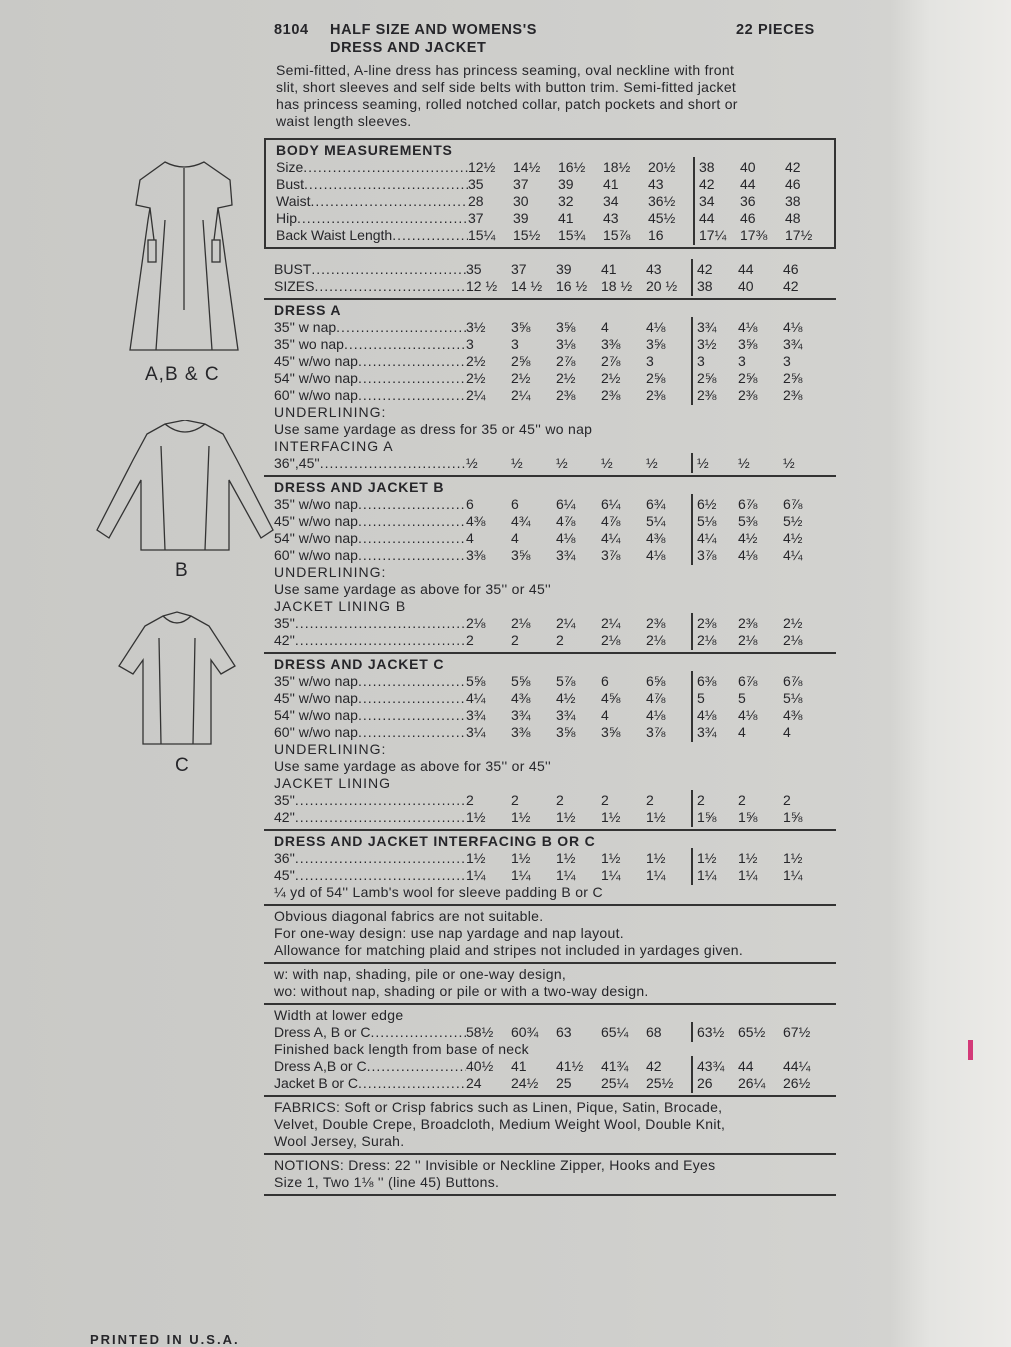 The width and height of the screenshot is (1011, 1347). I want to click on value-cell: 40½, so click(480, 1066).